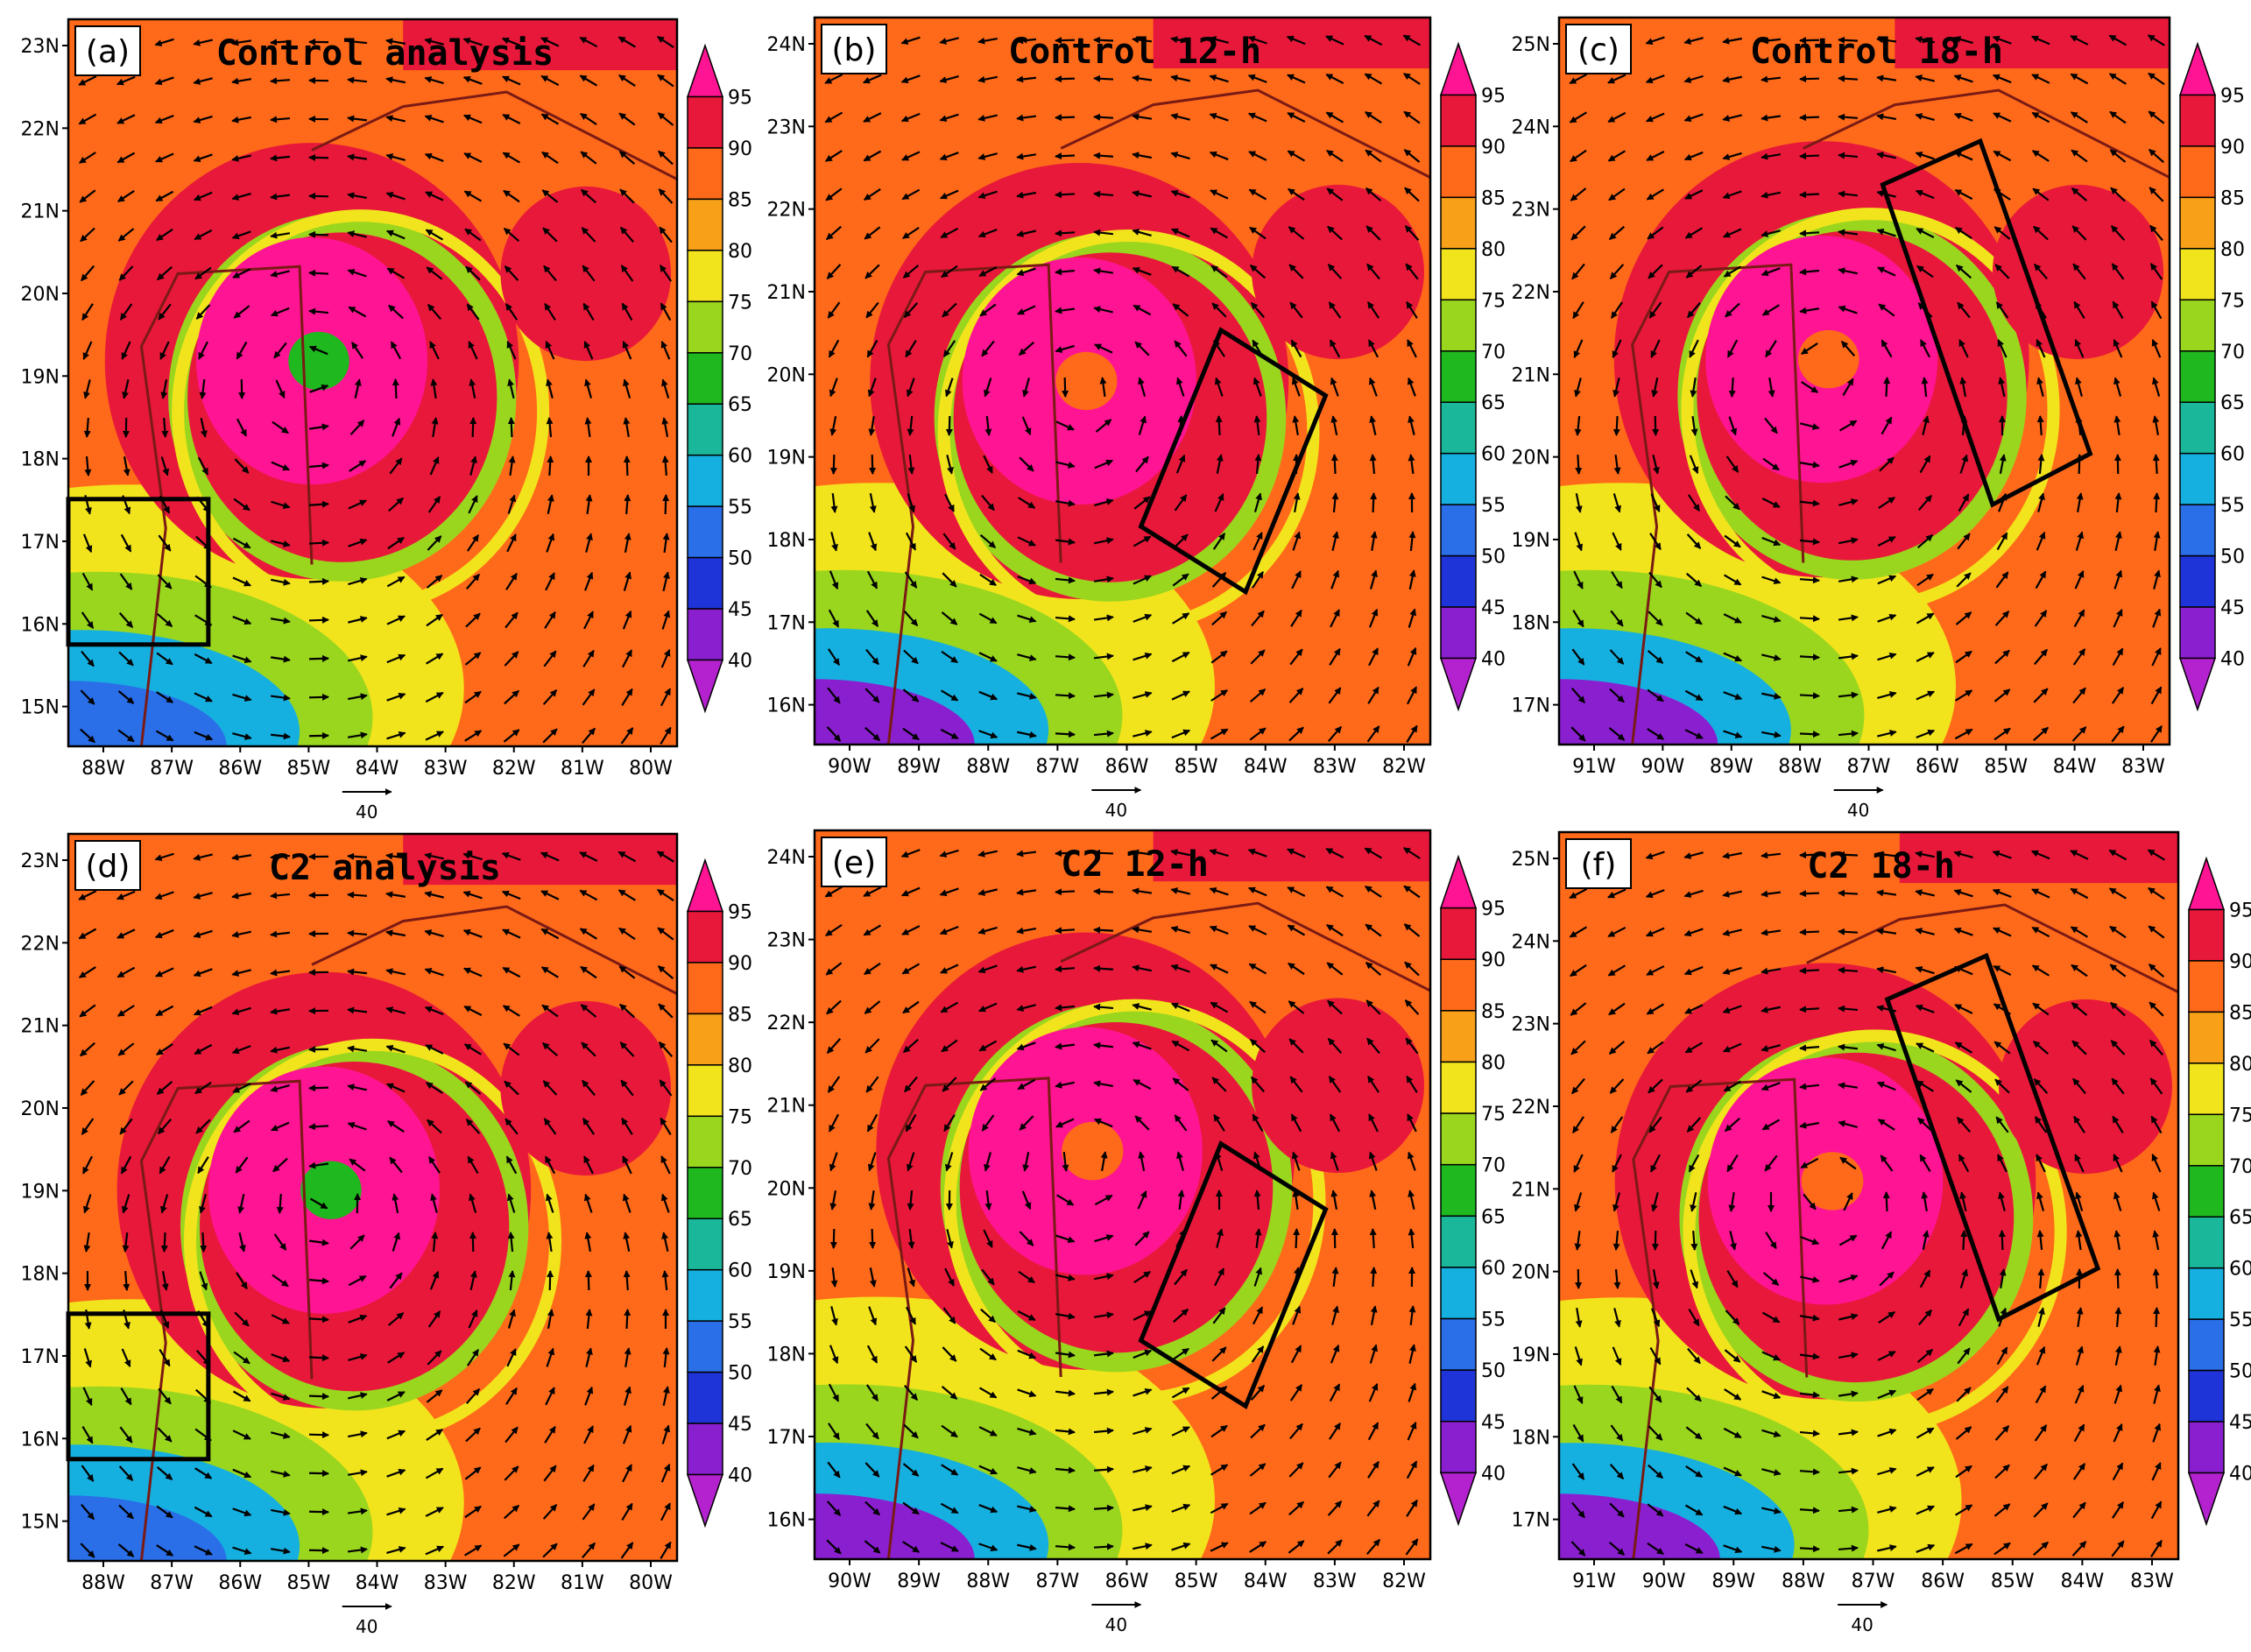 This screenshot has width=2251, height=1652. I want to click on lon-tick-label: 81W, so click(582, 769).